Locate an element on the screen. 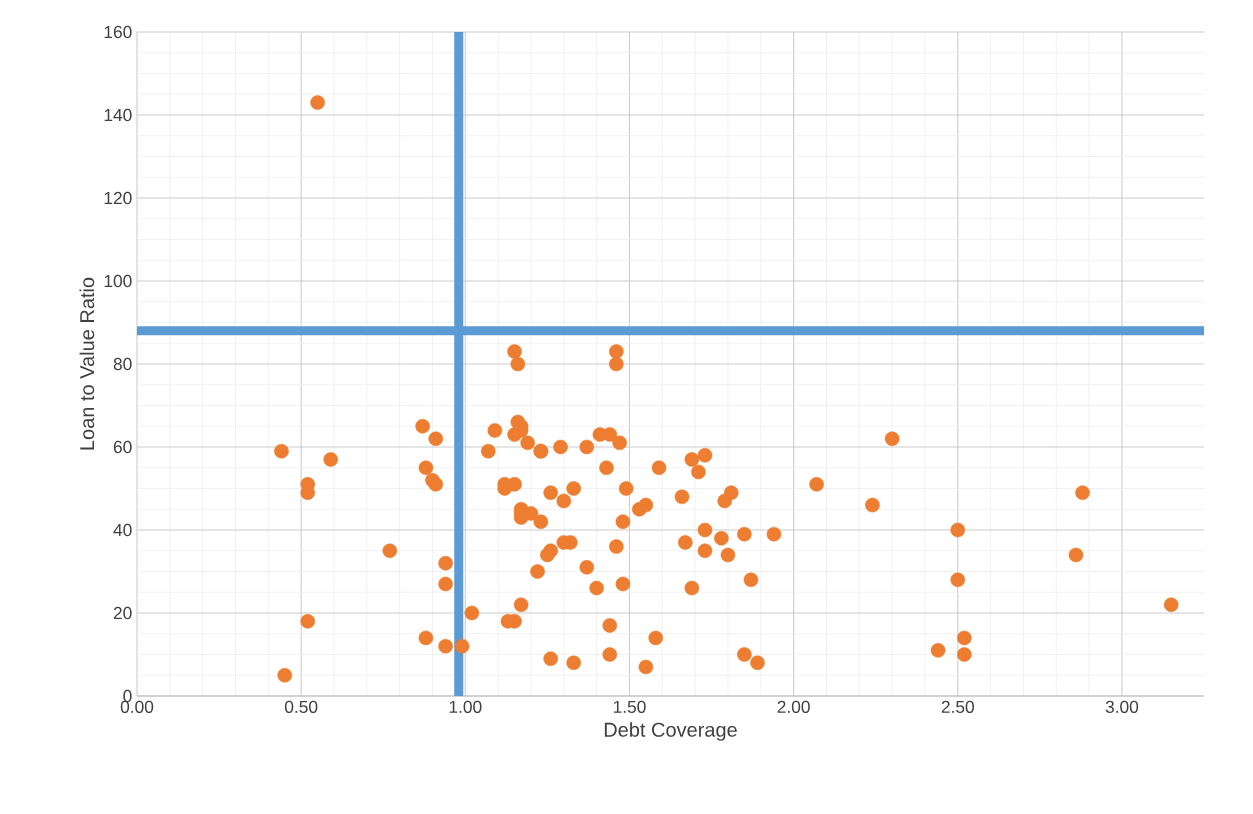 The width and height of the screenshot is (1253, 814). x-tick-label: 0.50 is located at coordinates (301, 706).